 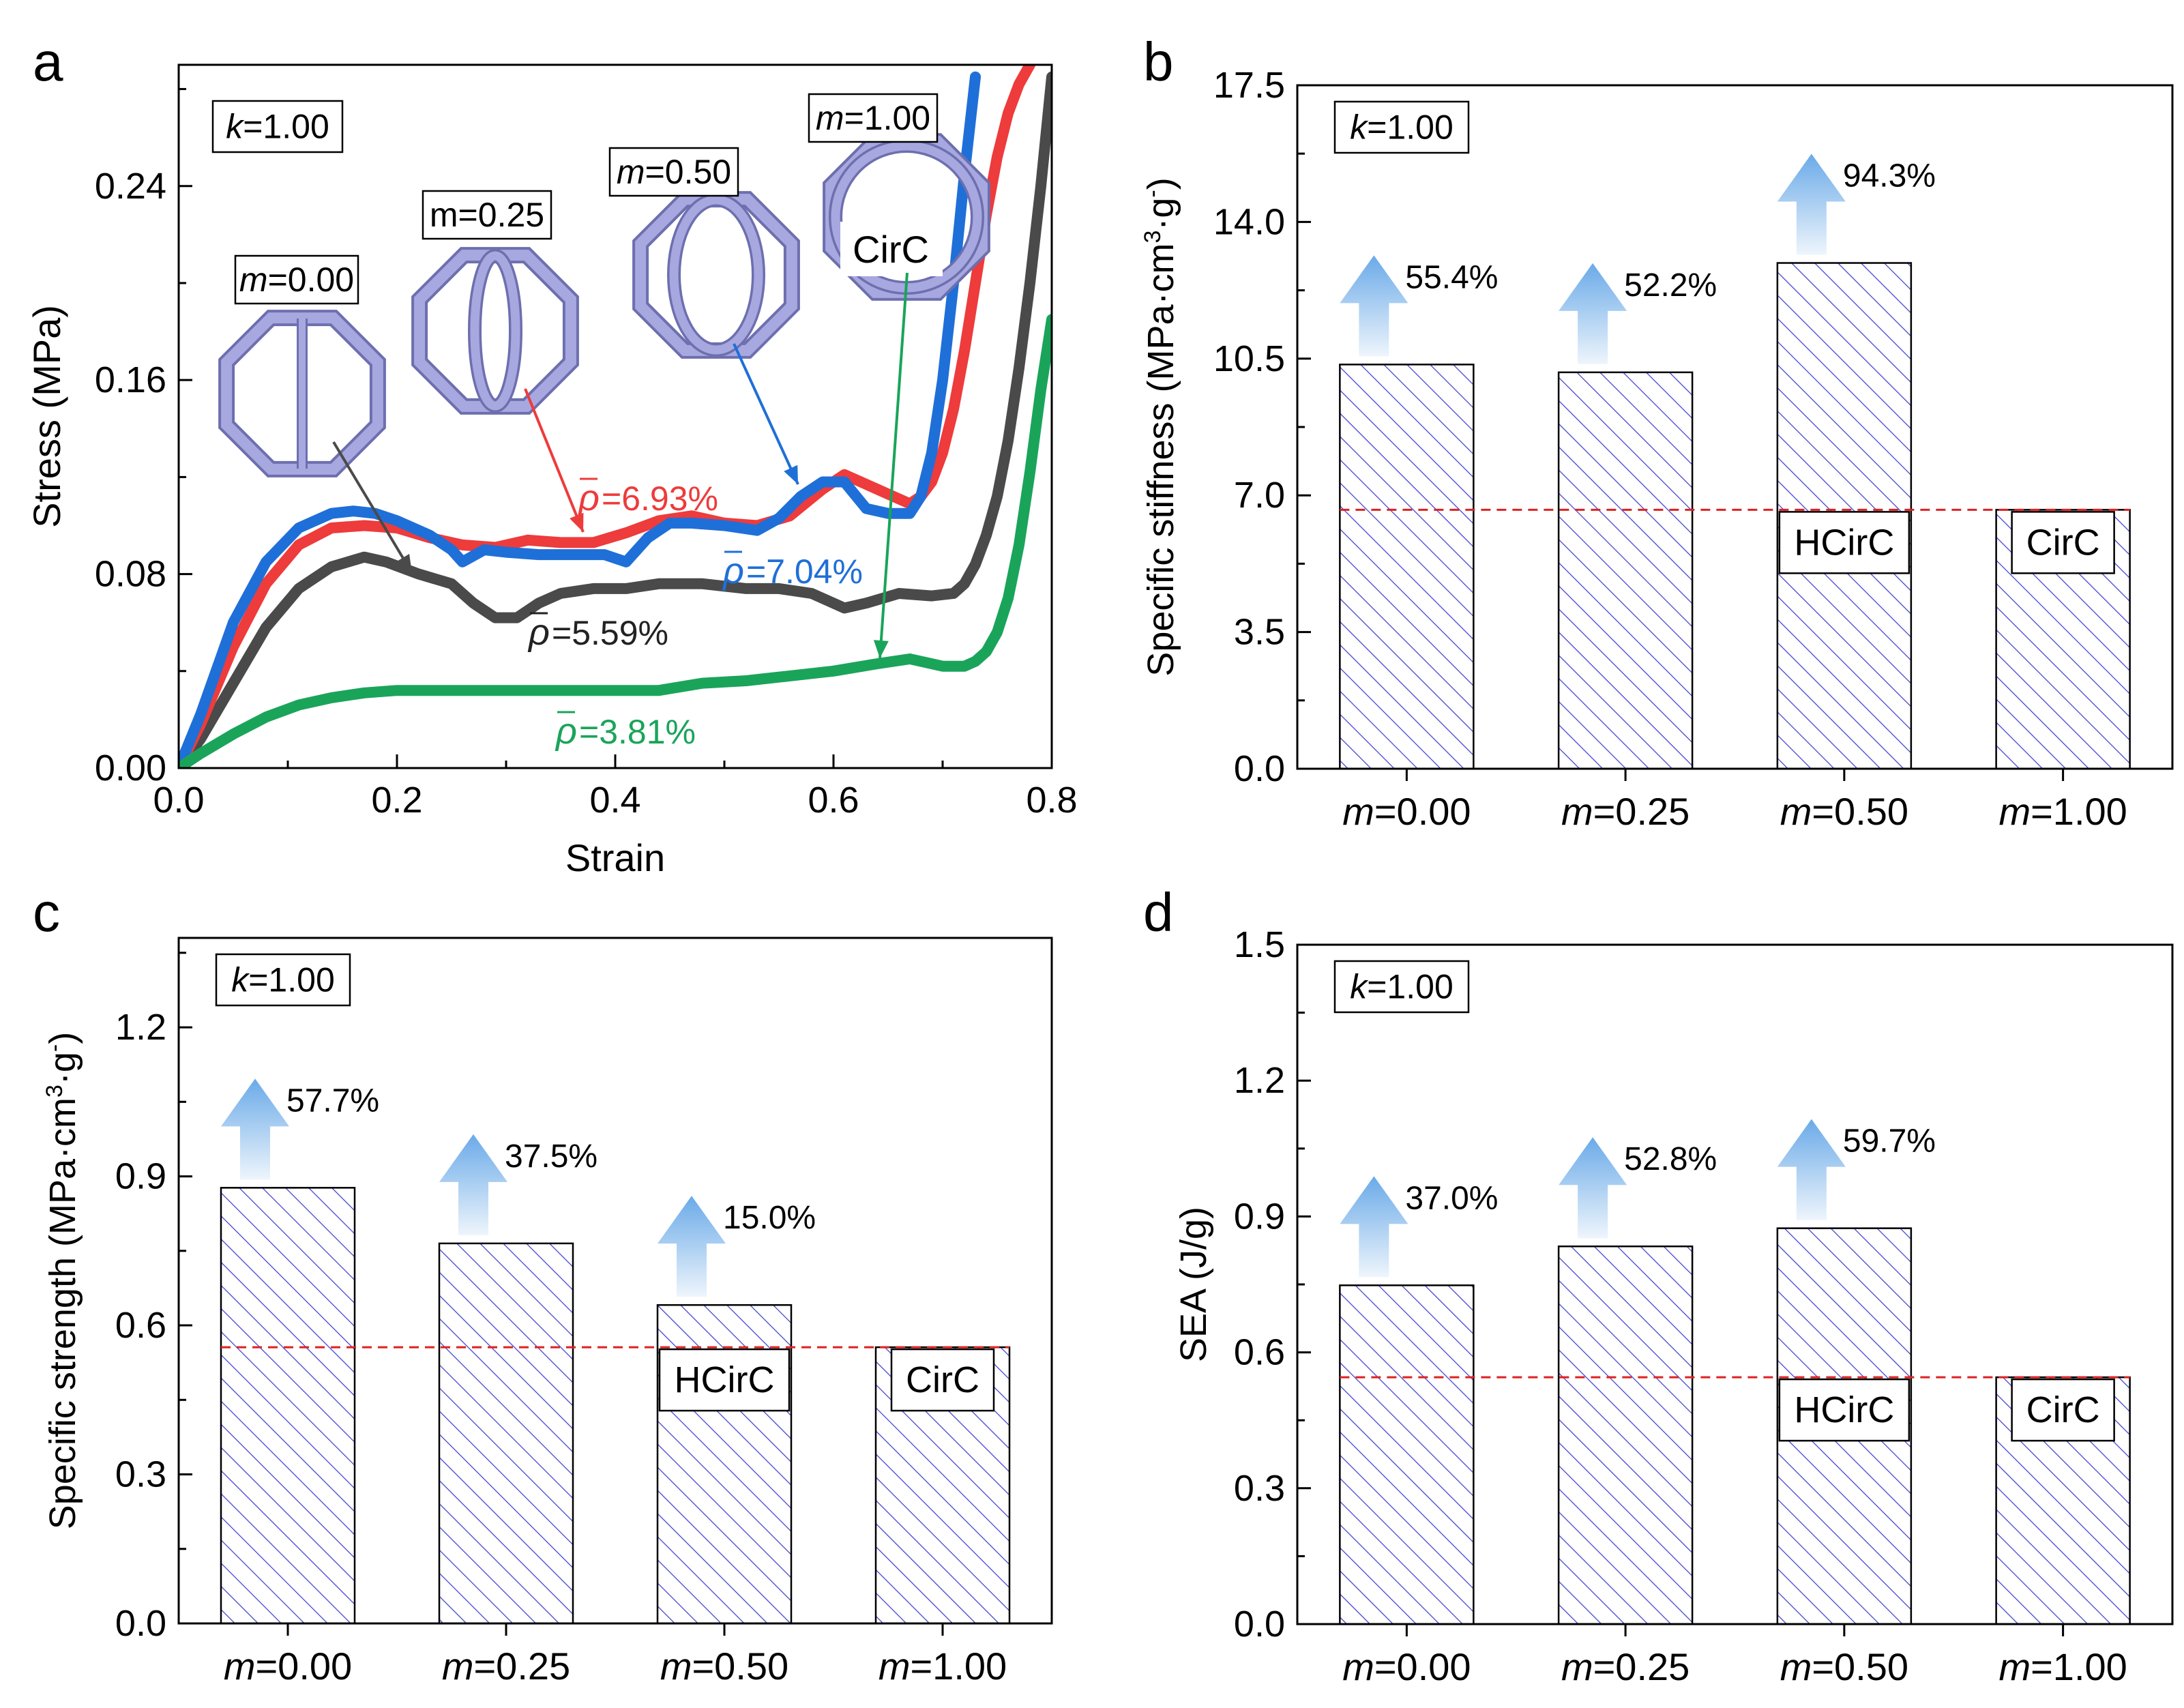 What do you see at coordinates (1451, 277) in the screenshot?
I see `percentage-m=0.00: 55.4%` at bounding box center [1451, 277].